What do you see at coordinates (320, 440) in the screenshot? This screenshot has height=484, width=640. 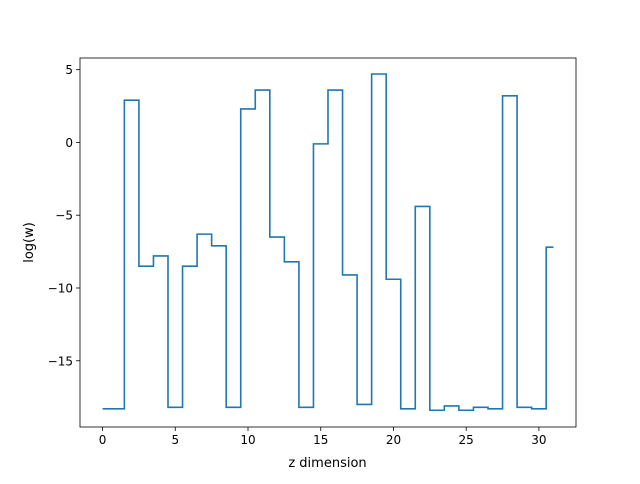 I see `x-tick-label: 15` at bounding box center [320, 440].